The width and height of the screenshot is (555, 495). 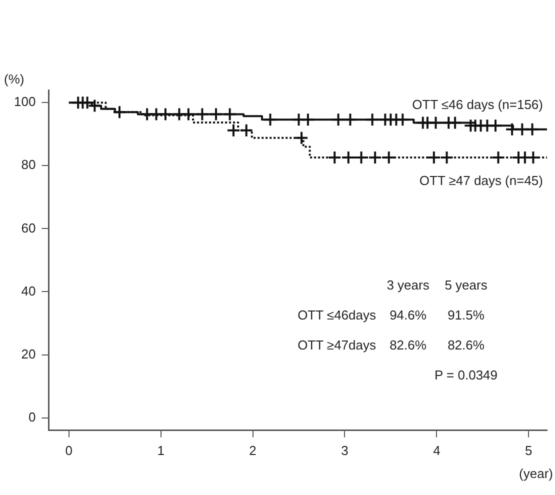 I want to click on x-tick-label: 4, so click(x=436, y=450).